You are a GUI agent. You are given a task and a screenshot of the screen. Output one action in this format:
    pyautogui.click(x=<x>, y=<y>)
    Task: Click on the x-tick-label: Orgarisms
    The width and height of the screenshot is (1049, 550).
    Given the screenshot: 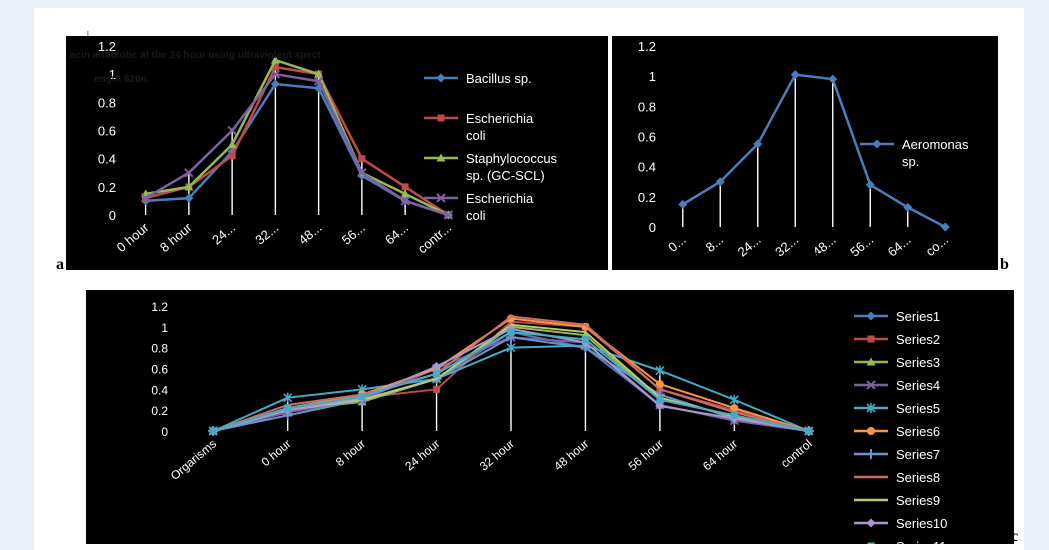 What is the action you would take?
    pyautogui.click(x=193, y=460)
    